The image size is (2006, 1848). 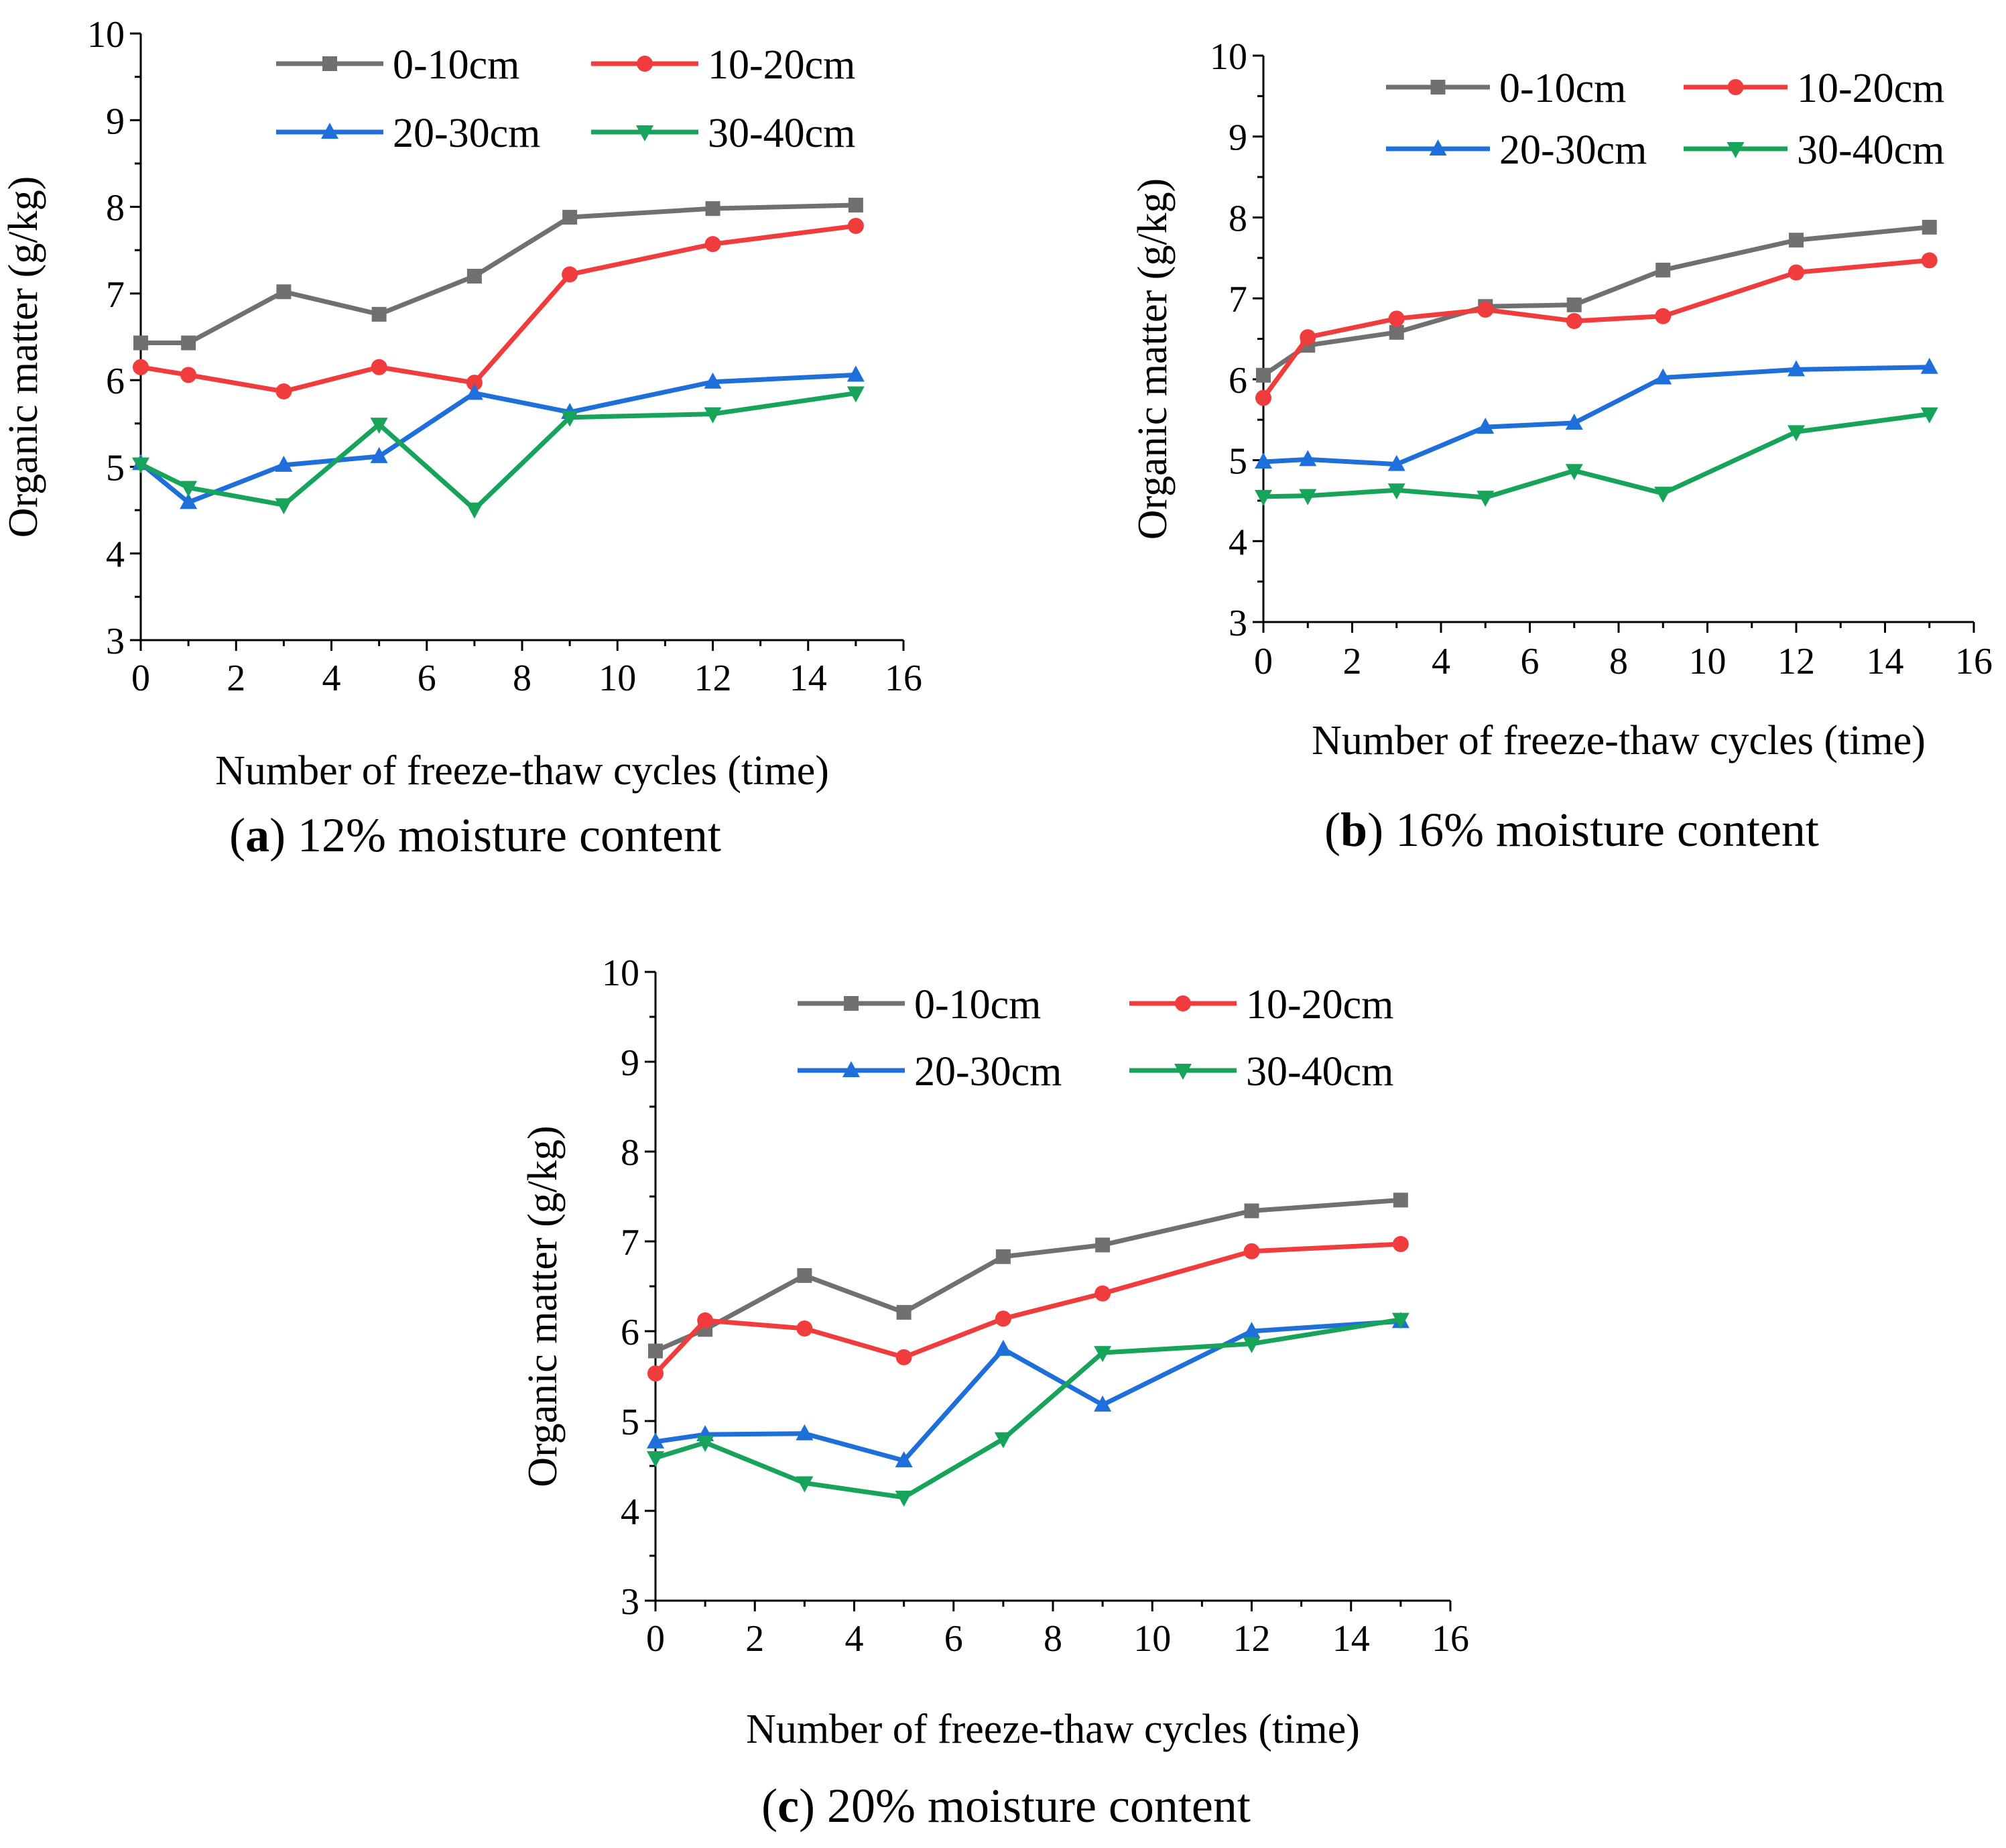 What do you see at coordinates (1814, 88) in the screenshot?
I see `legend-item: 10-20cm` at bounding box center [1814, 88].